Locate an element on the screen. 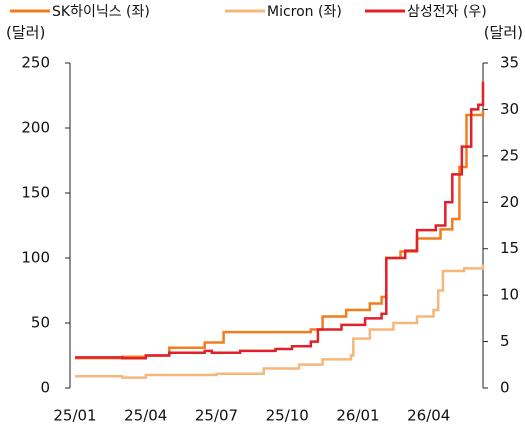 The height and width of the screenshot is (434, 525). y2-tick-label: 35 is located at coordinates (509, 63).